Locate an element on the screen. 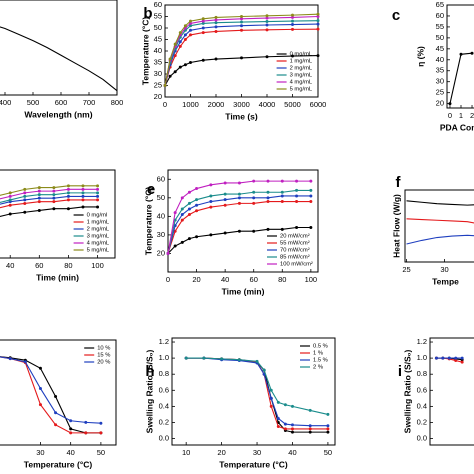 This screenshot has width=474, height=474. x-tick-label: 2000 is located at coordinates (216, 104).